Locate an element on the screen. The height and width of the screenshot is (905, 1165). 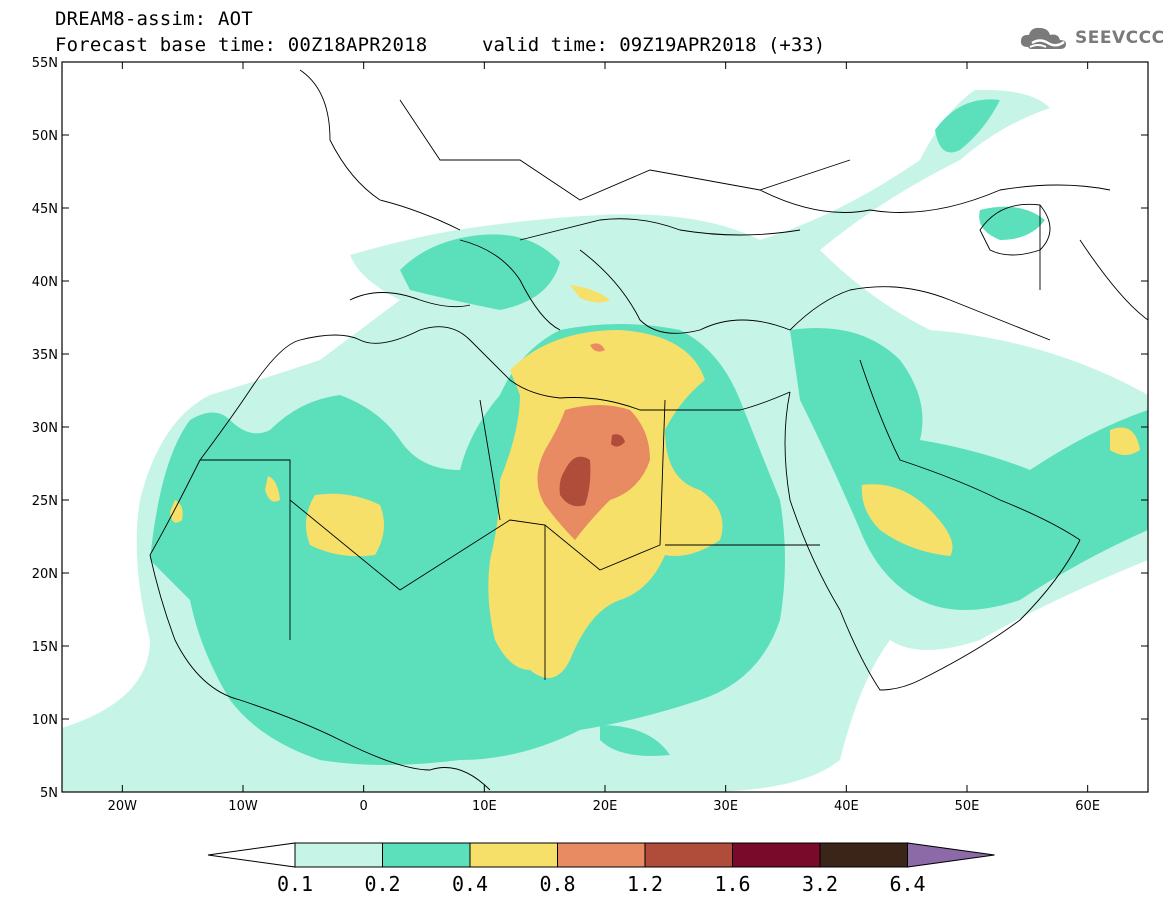
lat-tick-label: 45N is located at coordinates (45, 209).